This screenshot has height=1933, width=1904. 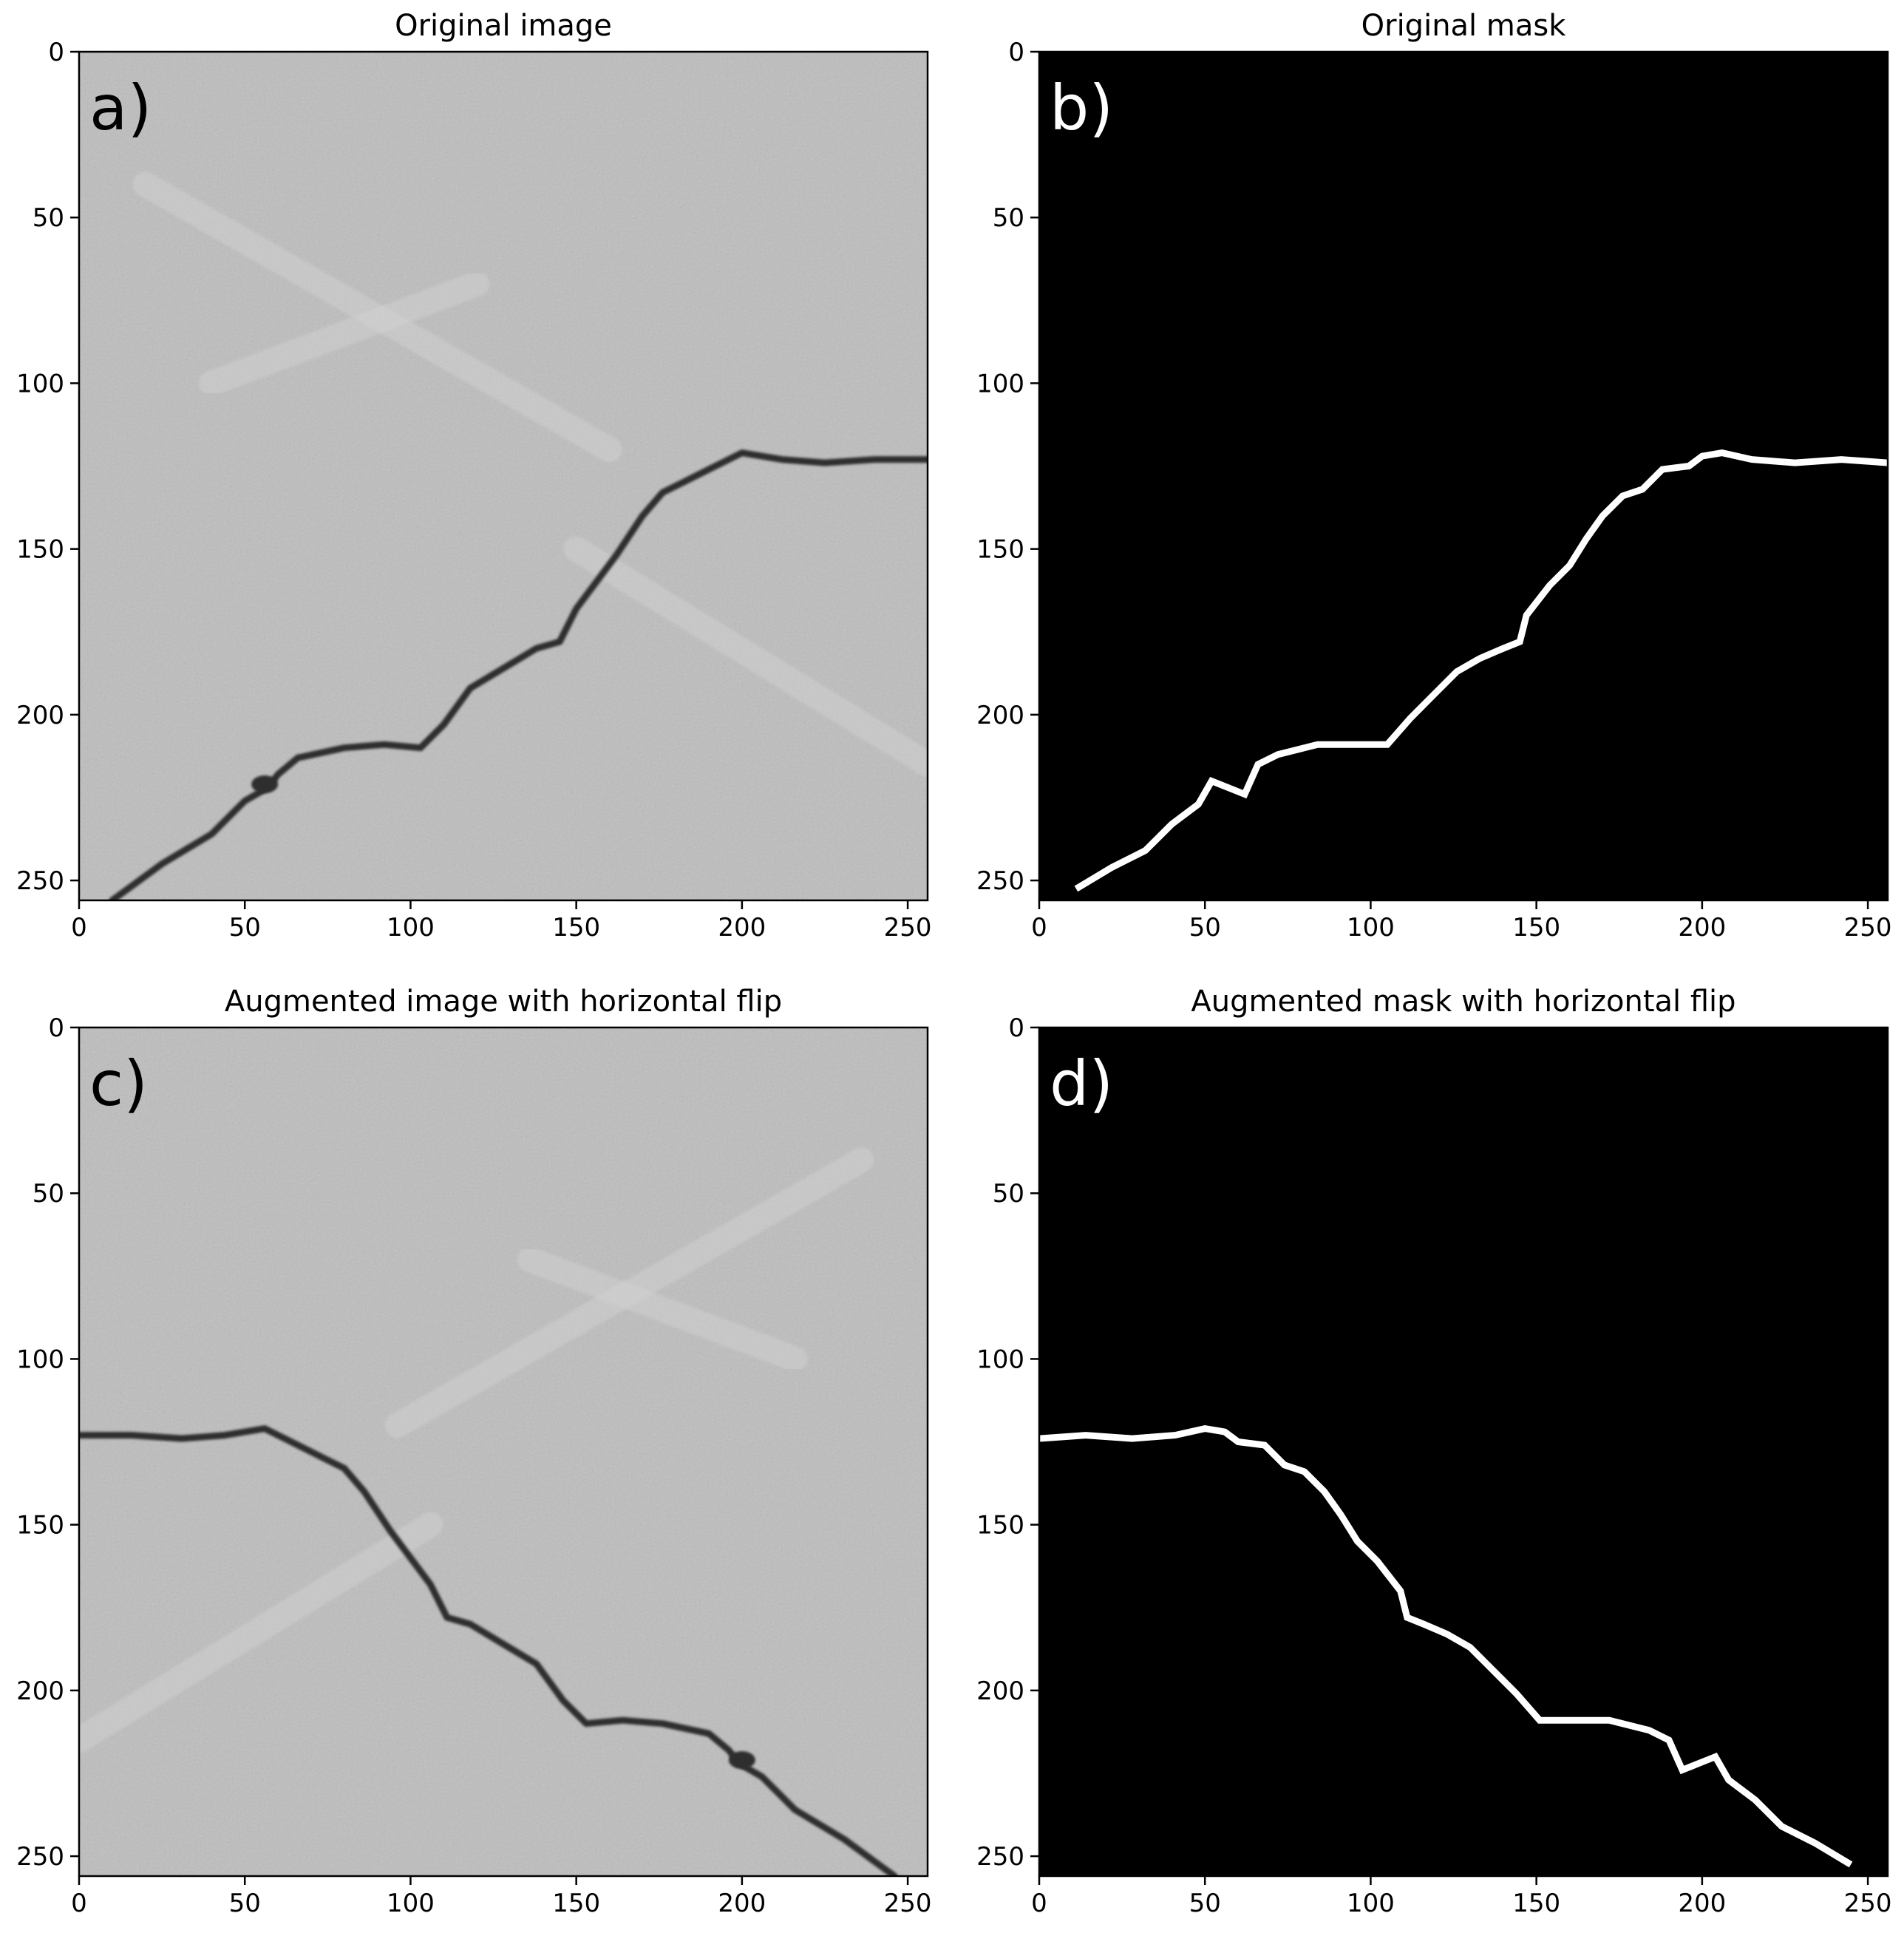 I want to click on panel-letter-d: d), so click(x=1081, y=1083).